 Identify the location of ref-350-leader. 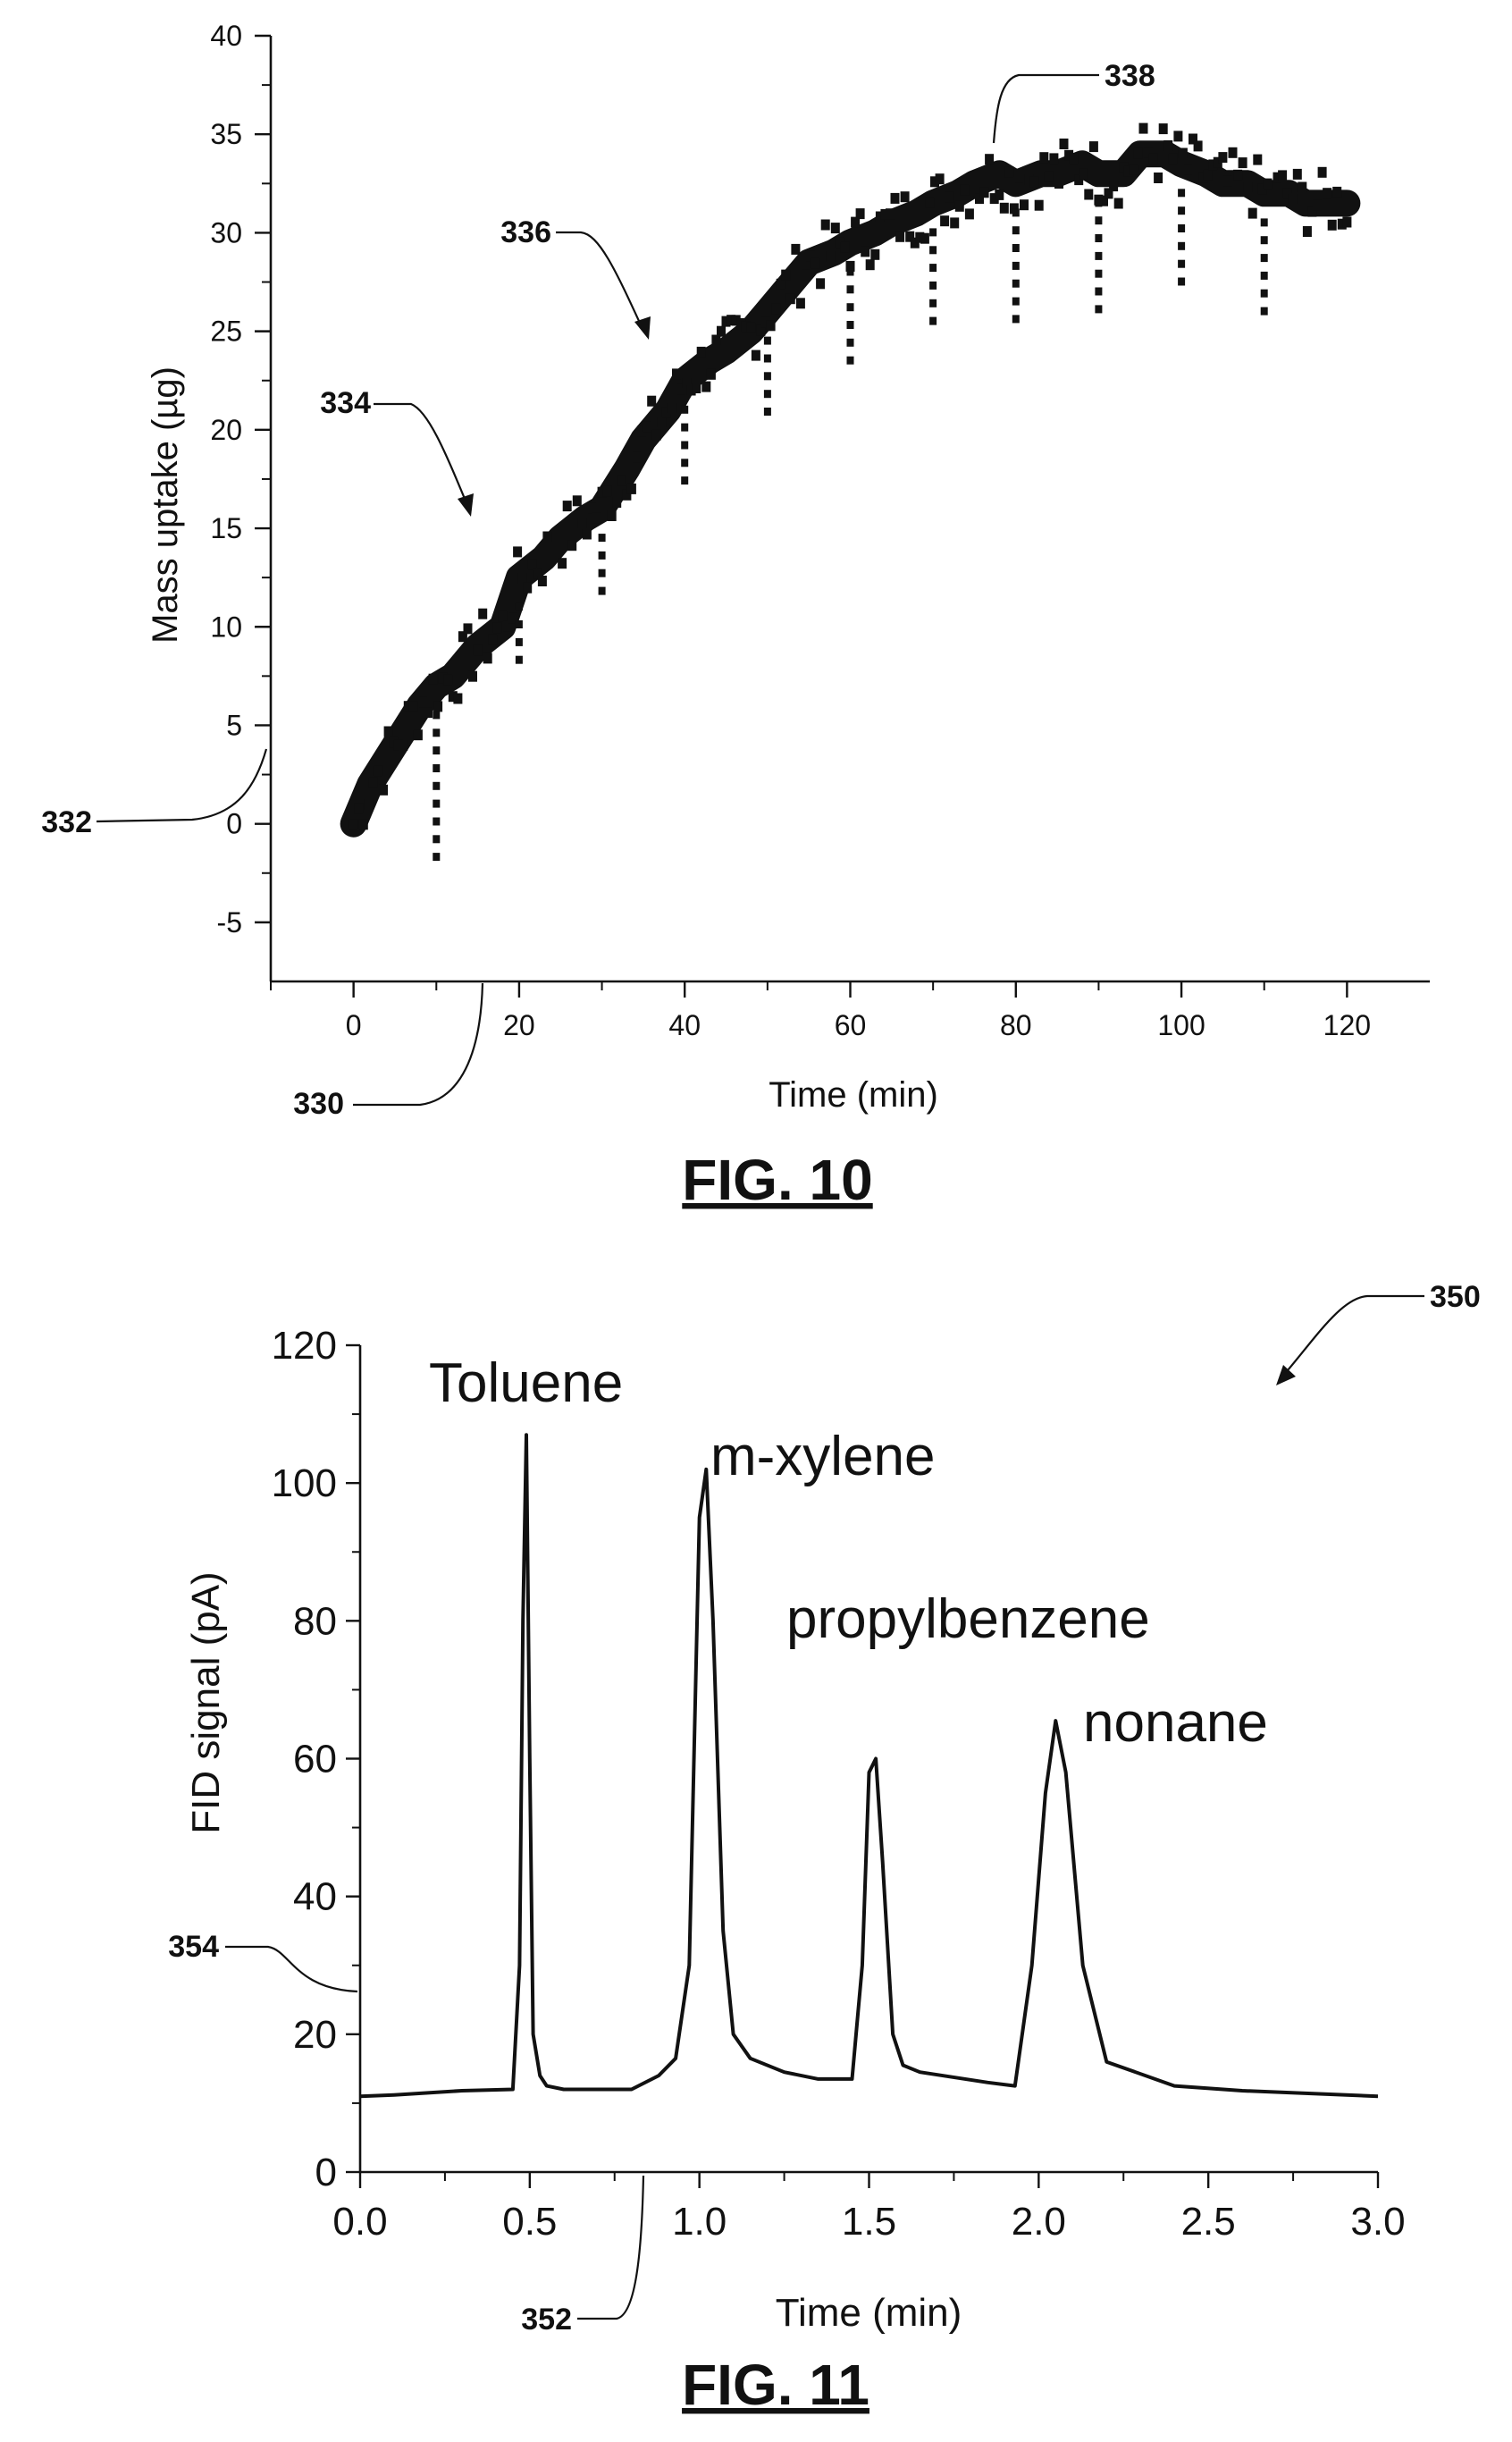
(1352, 1335).